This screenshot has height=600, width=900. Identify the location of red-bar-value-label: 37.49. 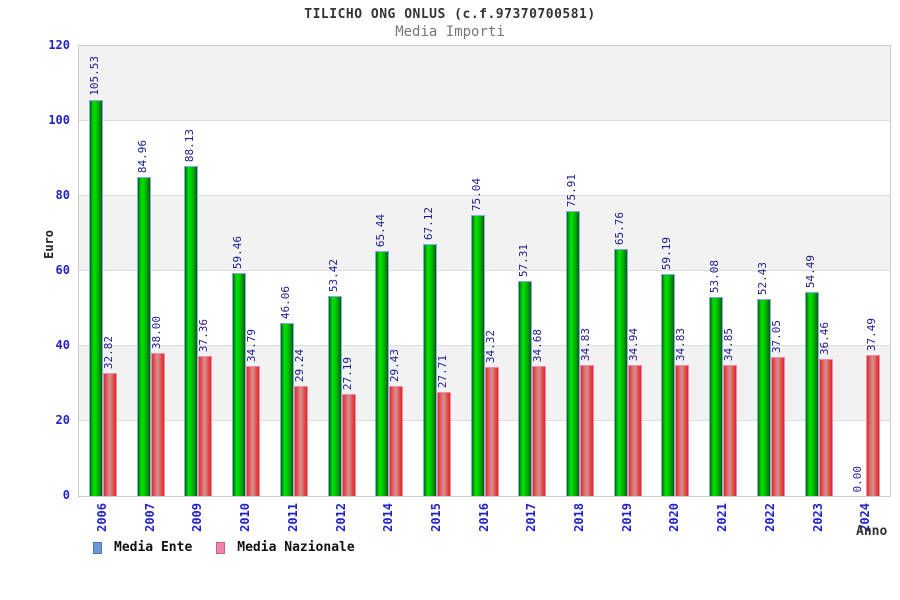
(871, 334).